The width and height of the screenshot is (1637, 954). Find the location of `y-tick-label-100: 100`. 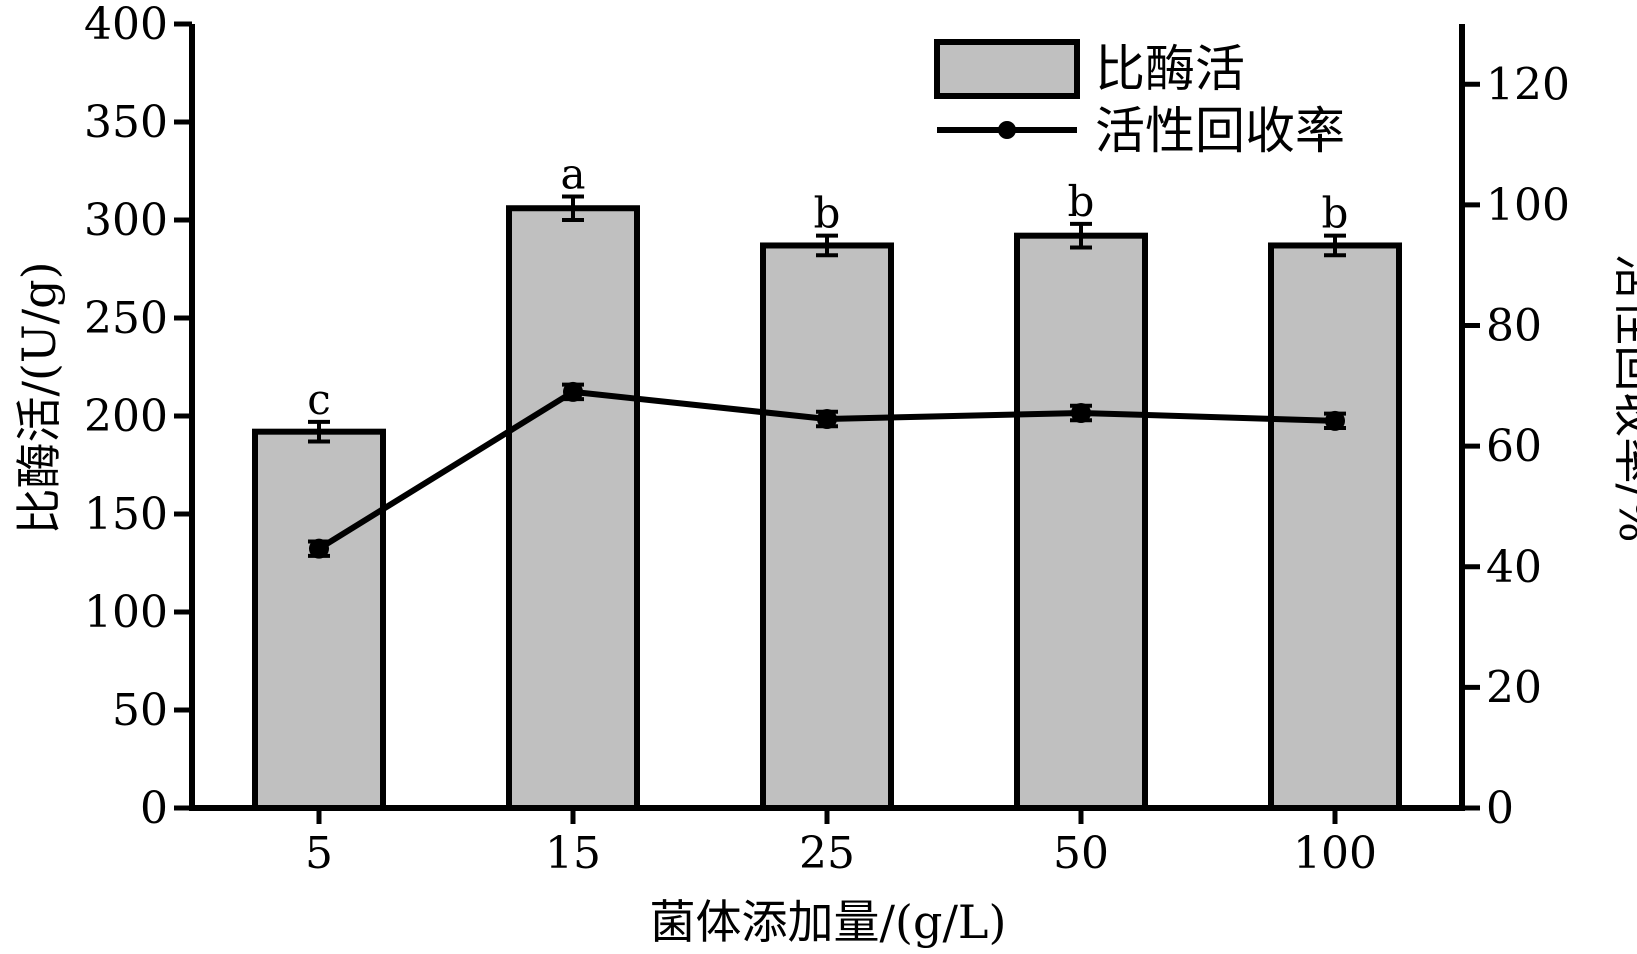

y-tick-label-100: 100 is located at coordinates (126, 612).